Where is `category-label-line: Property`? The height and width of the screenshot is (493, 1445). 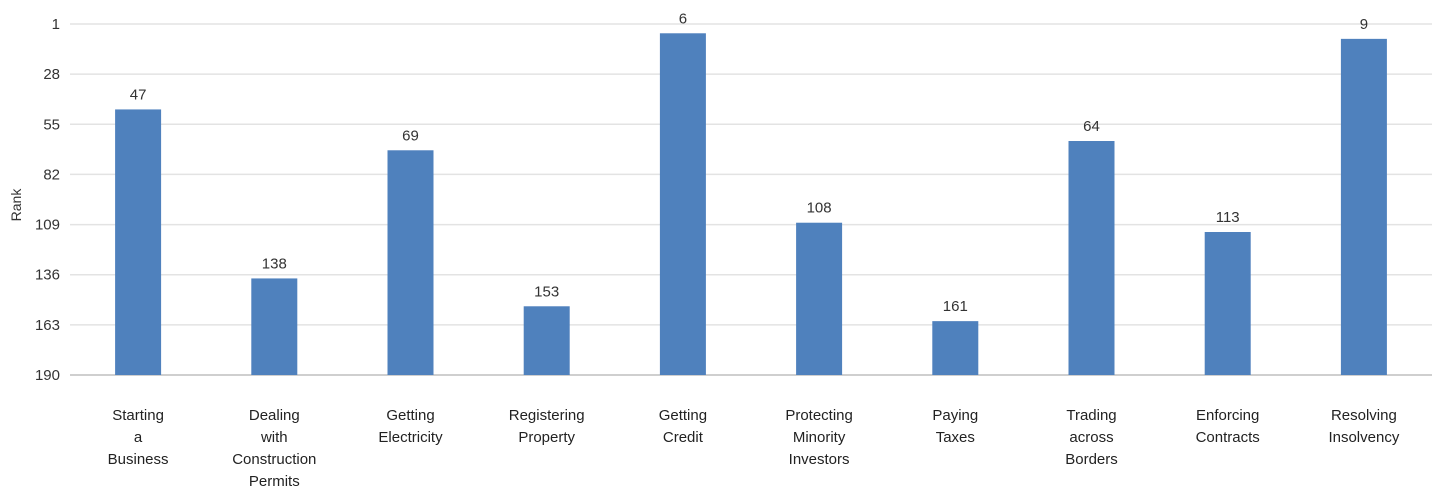 category-label-line: Property is located at coordinates (546, 437).